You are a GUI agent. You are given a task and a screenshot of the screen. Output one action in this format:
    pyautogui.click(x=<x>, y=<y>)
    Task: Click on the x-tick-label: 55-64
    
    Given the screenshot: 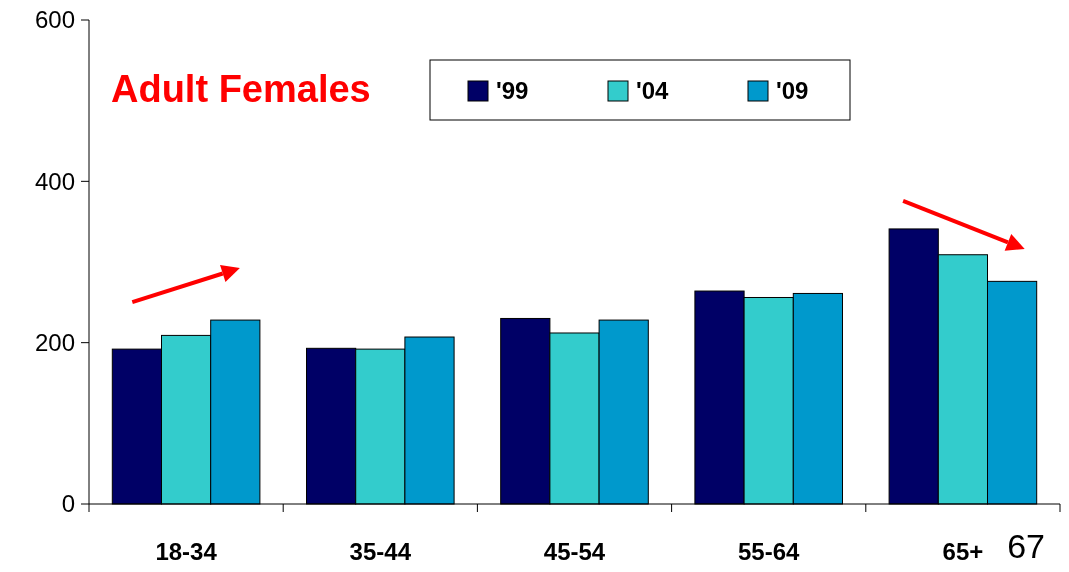 What is the action you would take?
    pyautogui.click(x=769, y=551)
    